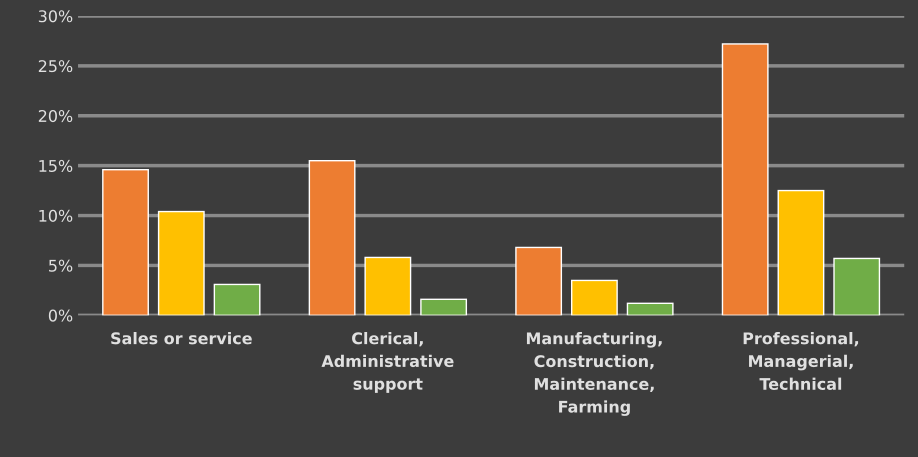 This screenshot has width=918, height=457. Describe the element at coordinates (60, 316) in the screenshot. I see `y-tick-label: 0%` at that location.